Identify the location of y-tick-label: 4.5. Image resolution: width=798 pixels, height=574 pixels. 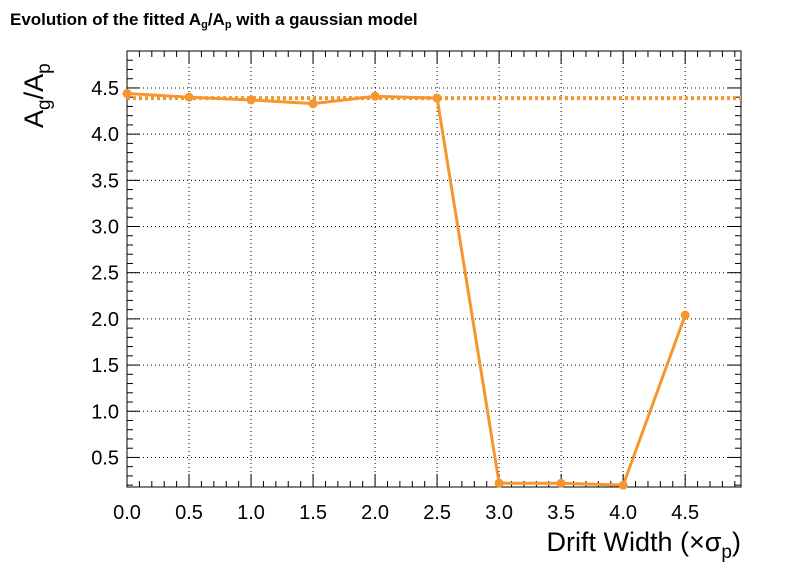
(105, 89).